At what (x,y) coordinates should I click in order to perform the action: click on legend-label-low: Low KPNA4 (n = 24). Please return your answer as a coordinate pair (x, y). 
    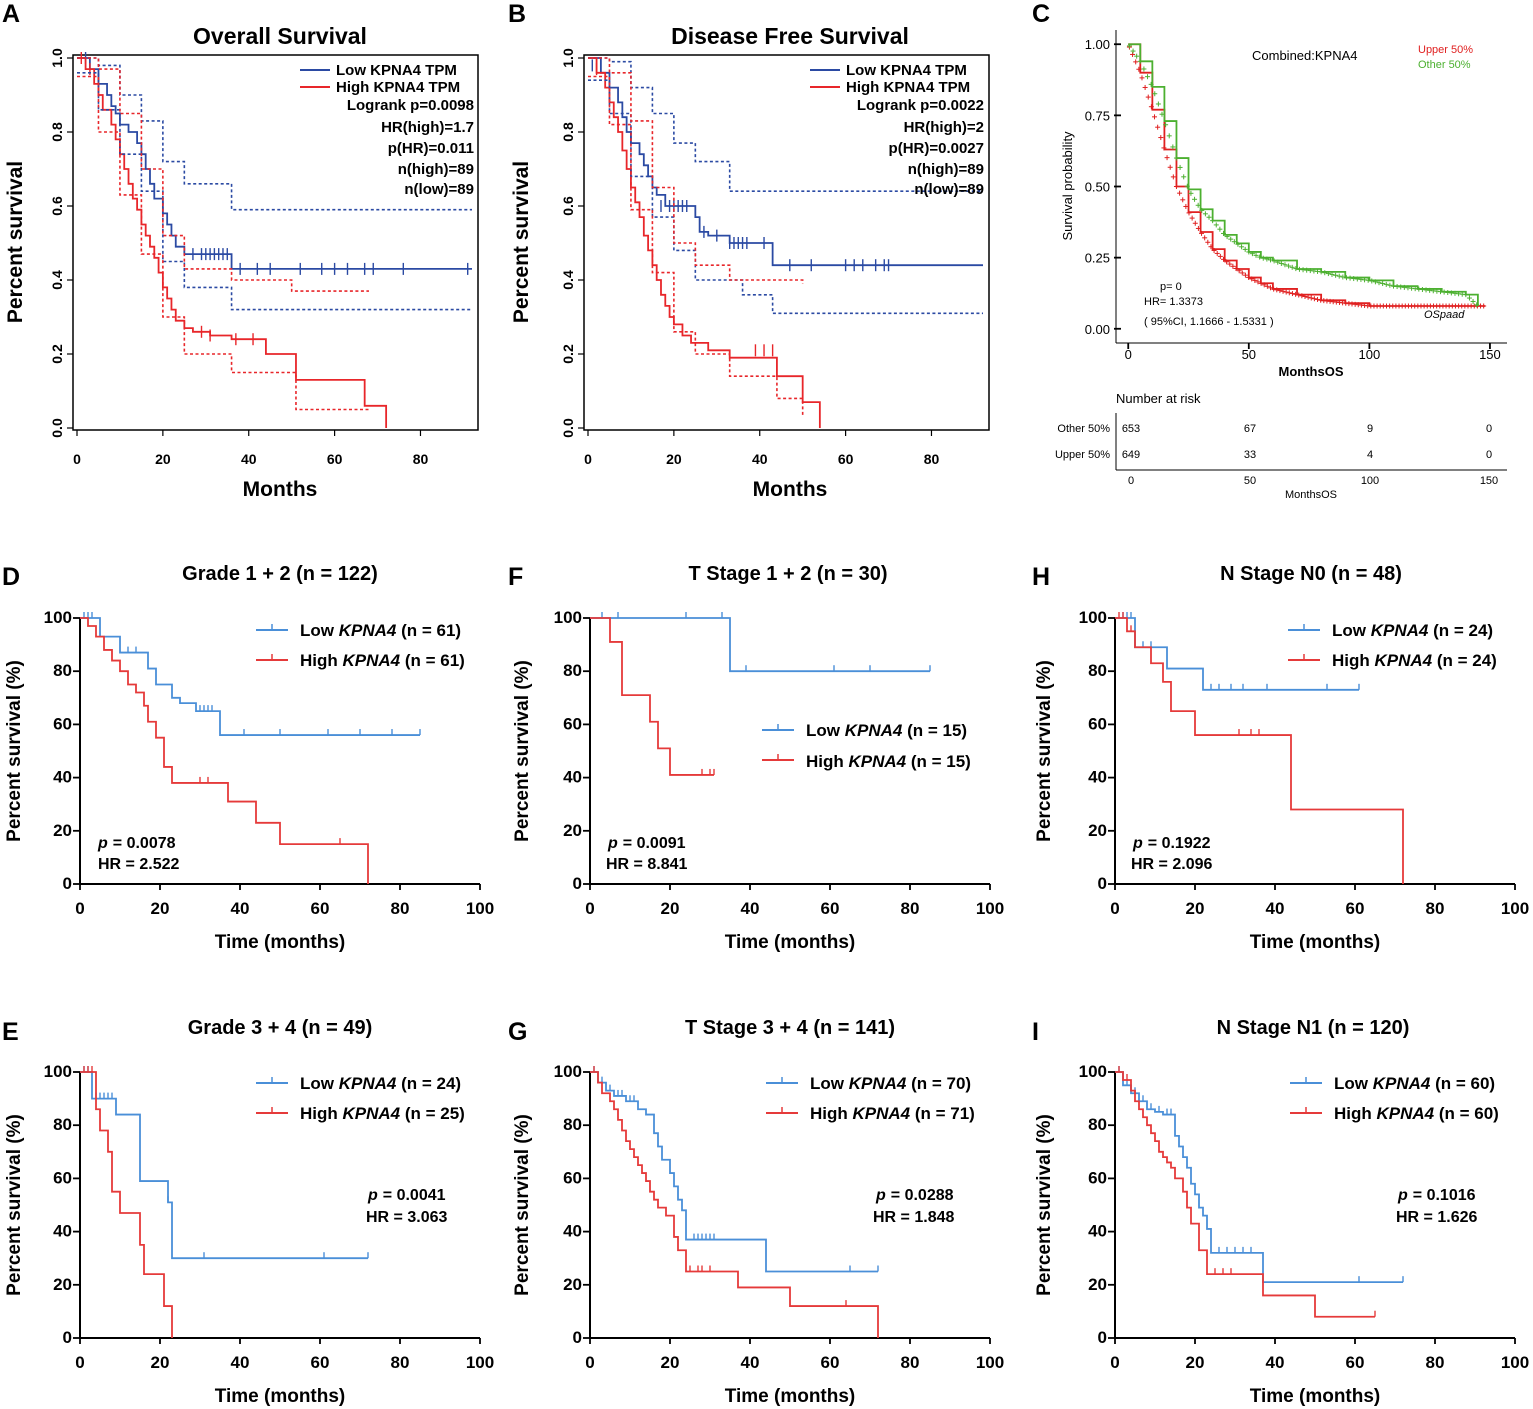
    Looking at the image, I should click on (380, 1083).